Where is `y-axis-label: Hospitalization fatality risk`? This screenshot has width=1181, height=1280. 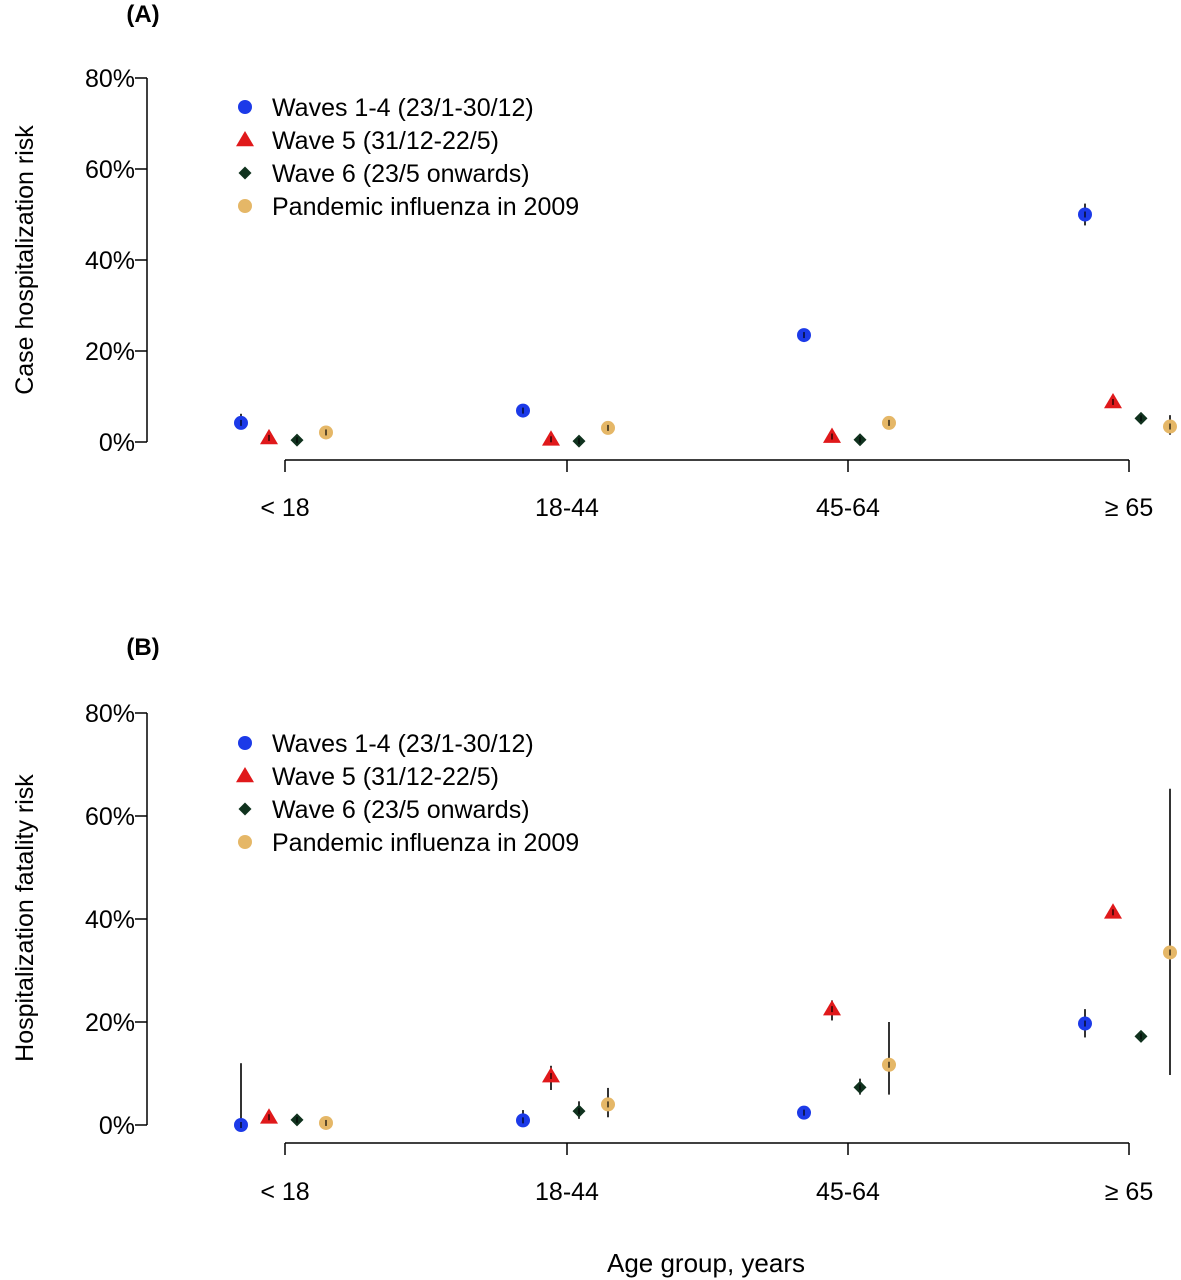
y-axis-label: Hospitalization fatality risk is located at coordinates (25, 918).